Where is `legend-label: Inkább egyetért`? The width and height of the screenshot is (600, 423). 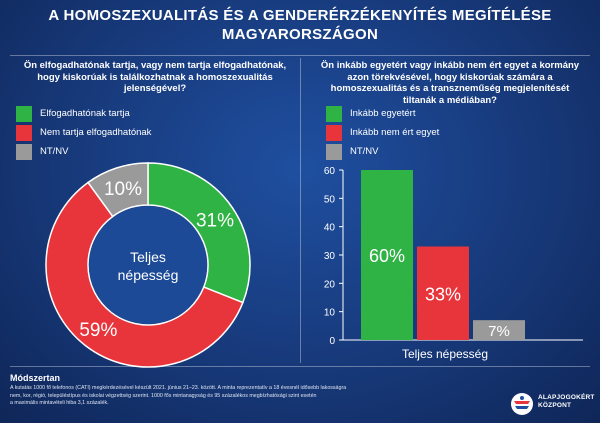
legend-label: Inkább egyetért is located at coordinates (383, 113).